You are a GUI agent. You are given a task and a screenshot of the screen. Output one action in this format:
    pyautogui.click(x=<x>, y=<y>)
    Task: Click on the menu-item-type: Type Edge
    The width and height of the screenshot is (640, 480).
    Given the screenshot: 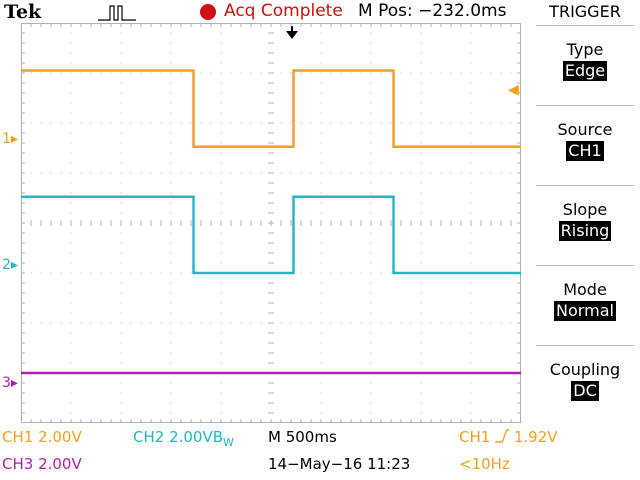 What is the action you would take?
    pyautogui.click(x=585, y=80)
    